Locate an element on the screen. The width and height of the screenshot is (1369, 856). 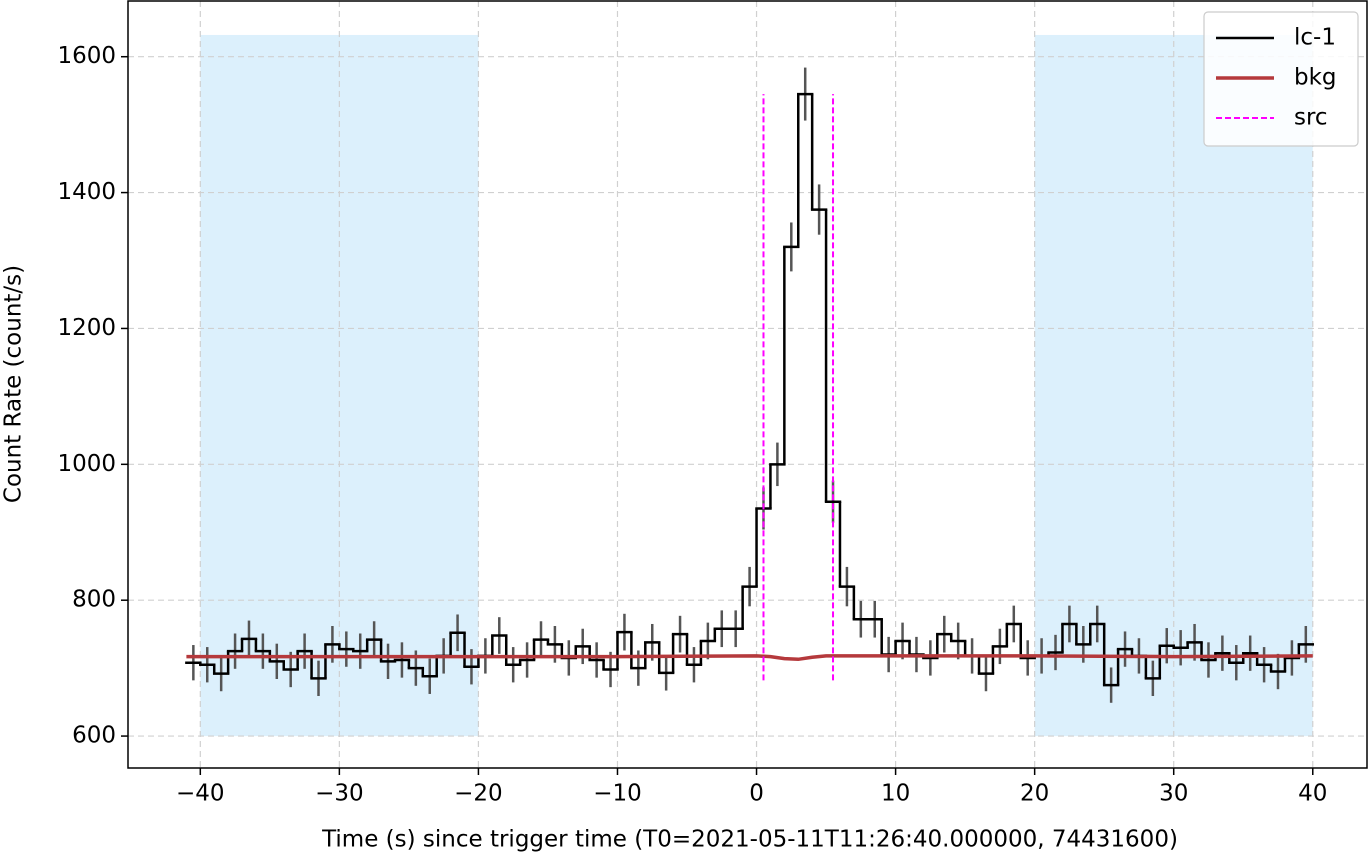
y-tick-label: 1600 is located at coordinates (86, 56).